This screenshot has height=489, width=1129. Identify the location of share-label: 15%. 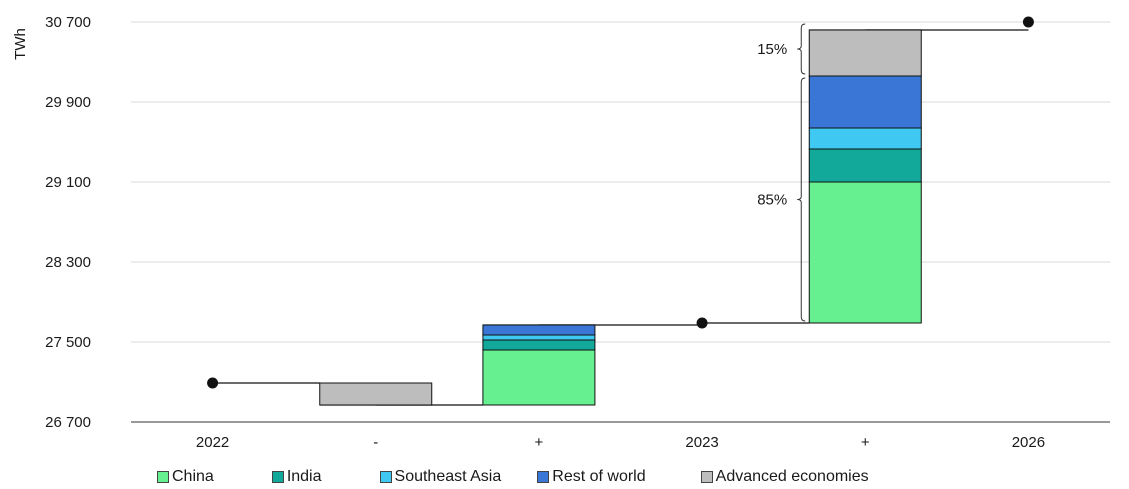
(772, 49).